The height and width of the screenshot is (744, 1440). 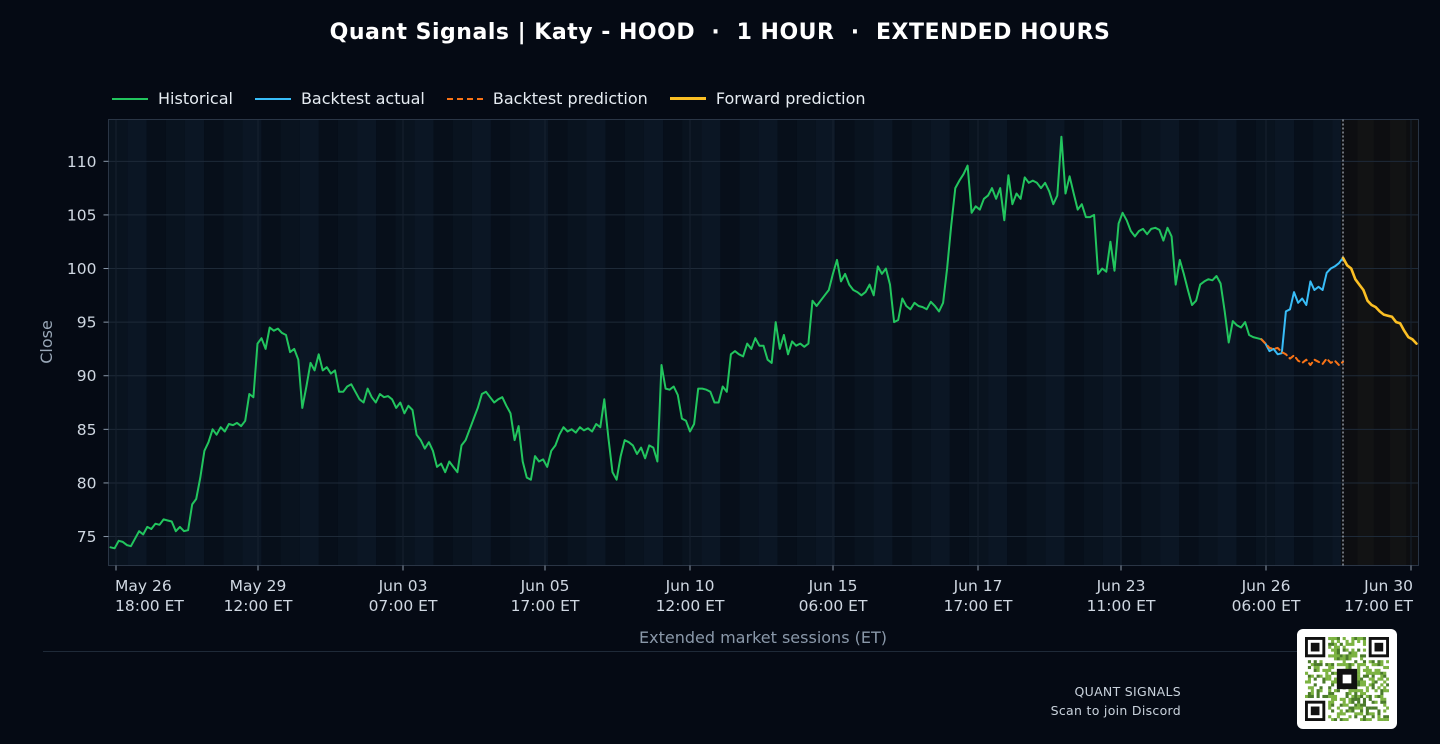 I want to click on y-tick-label: 95, so click(x=87, y=323).